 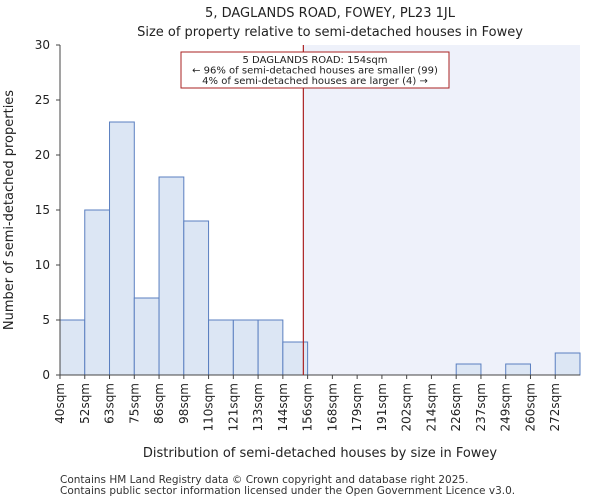 What do you see at coordinates (431, 407) in the screenshot?
I see `x-tick-label: 214sqm` at bounding box center [431, 407].